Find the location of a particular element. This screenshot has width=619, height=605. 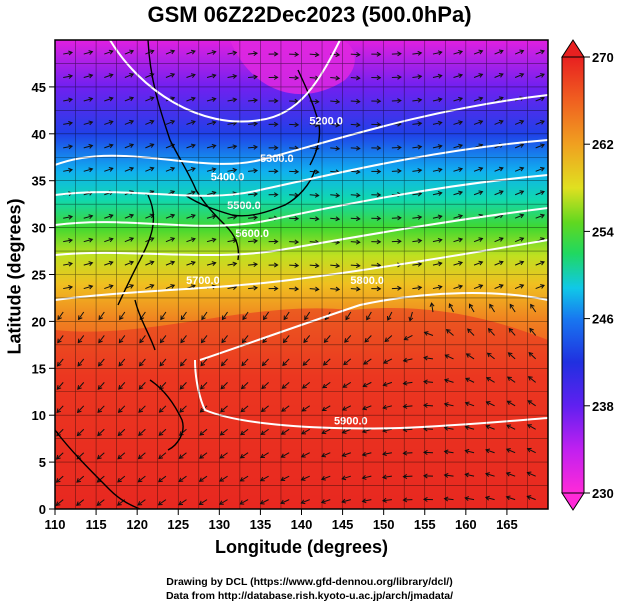

x-tick-label: 125 is located at coordinates (178, 524).